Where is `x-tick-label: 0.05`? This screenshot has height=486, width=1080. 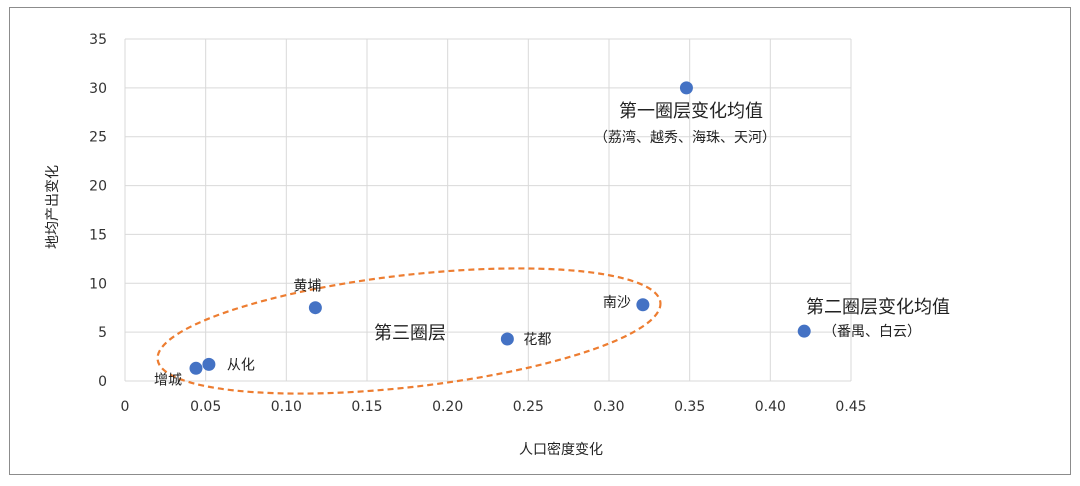 x-tick-label: 0.05 is located at coordinates (205, 407).